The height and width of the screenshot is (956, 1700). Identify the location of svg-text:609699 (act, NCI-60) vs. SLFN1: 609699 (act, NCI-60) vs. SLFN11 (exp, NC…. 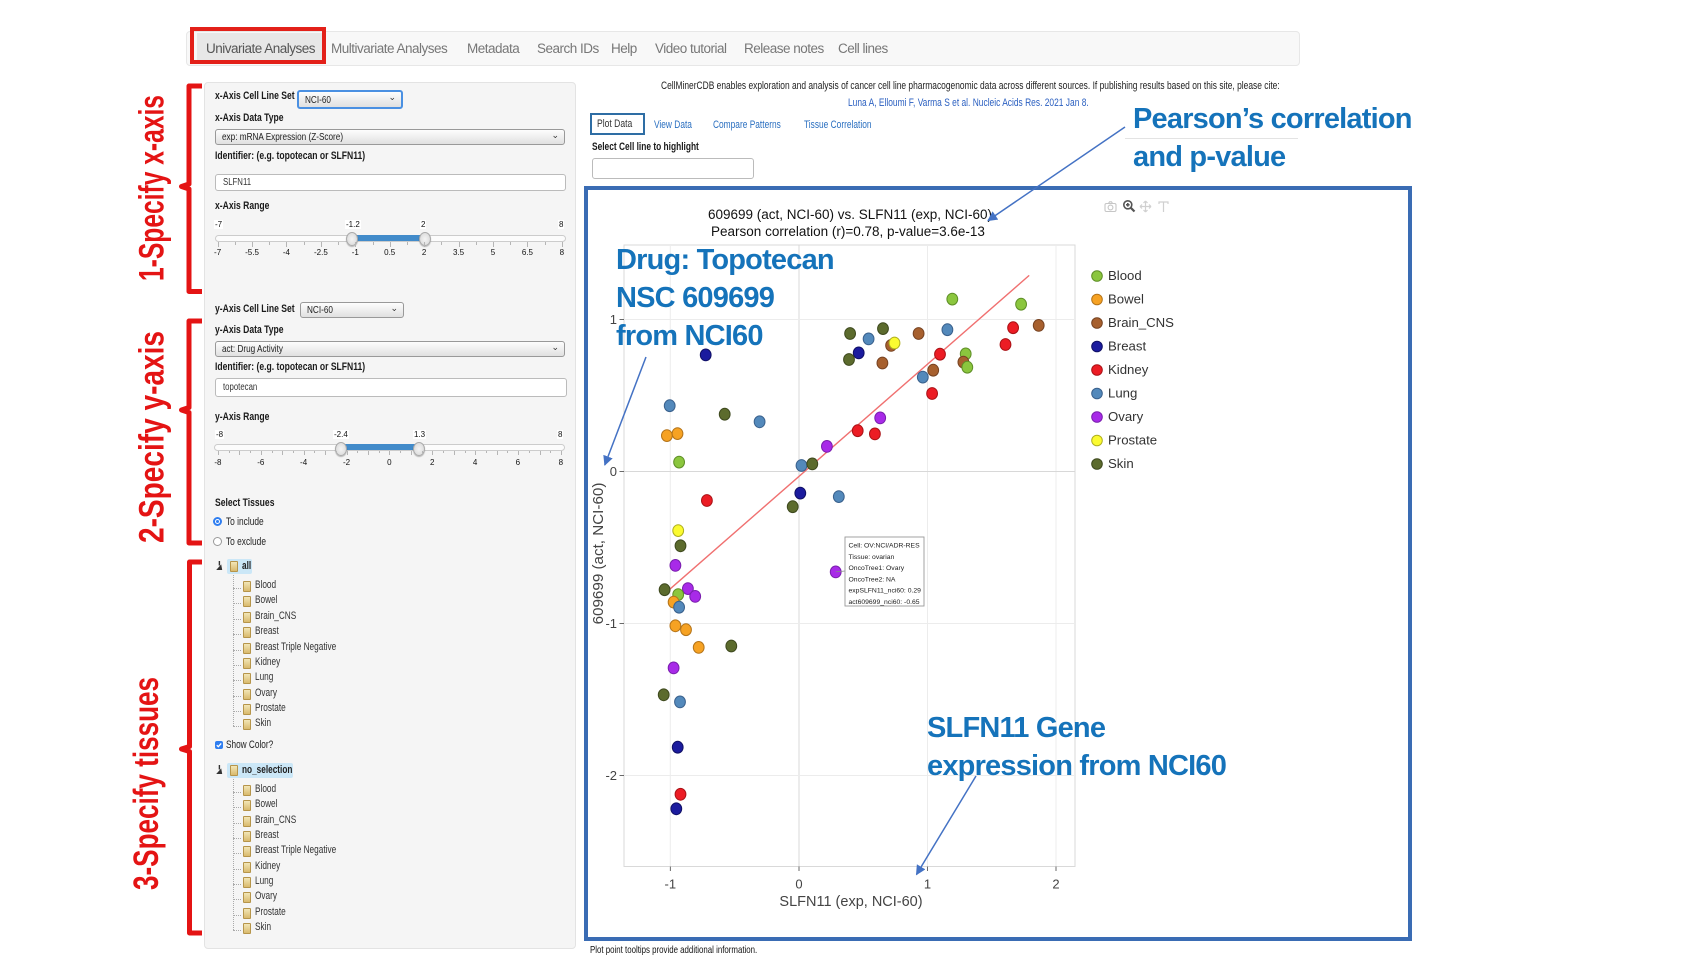
(850, 214).